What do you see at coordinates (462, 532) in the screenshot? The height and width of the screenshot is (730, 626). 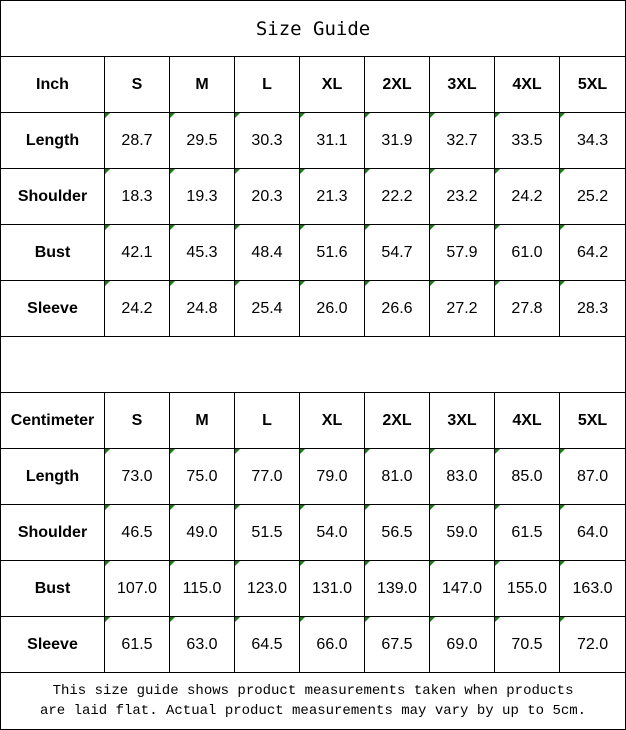 I see `measurement-value: 59.0` at bounding box center [462, 532].